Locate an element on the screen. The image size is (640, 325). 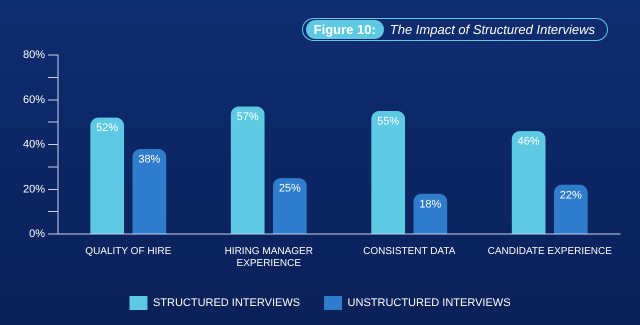
x-tick-label: QUALITY OF HIRE is located at coordinates (128, 251).